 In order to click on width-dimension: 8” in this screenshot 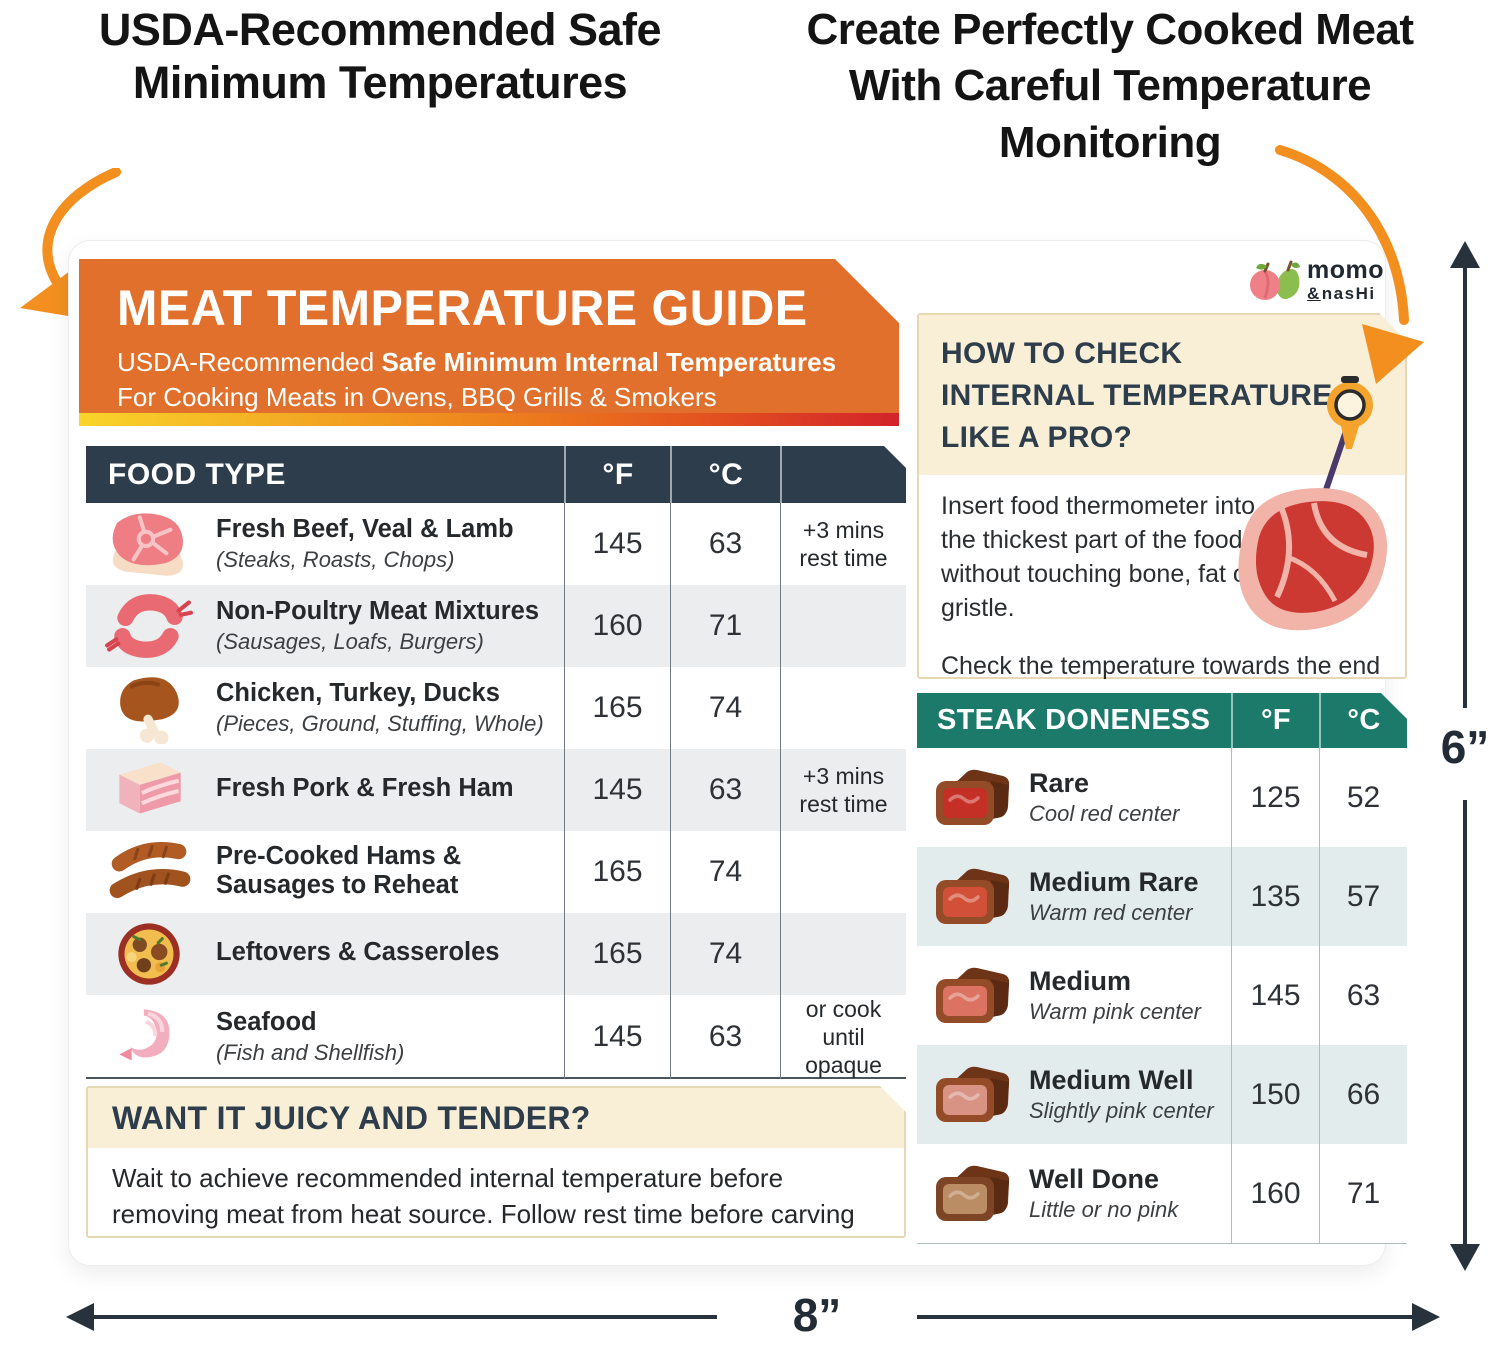, I will do `click(753, 1316)`.